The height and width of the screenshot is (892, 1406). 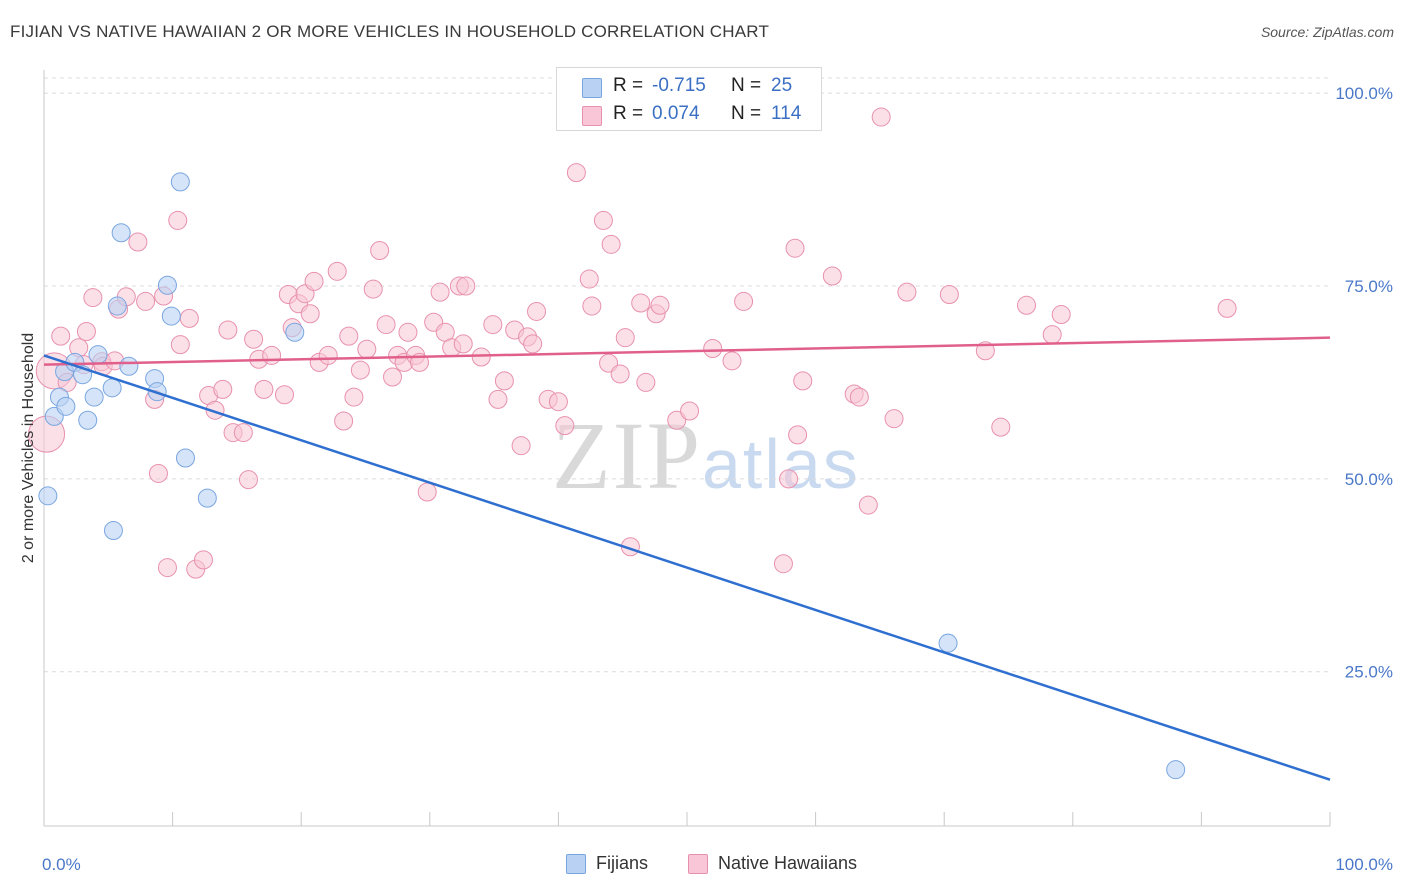 What do you see at coordinates (679, 85) in the screenshot?
I see `legend-r-value: -0.715` at bounding box center [679, 85].